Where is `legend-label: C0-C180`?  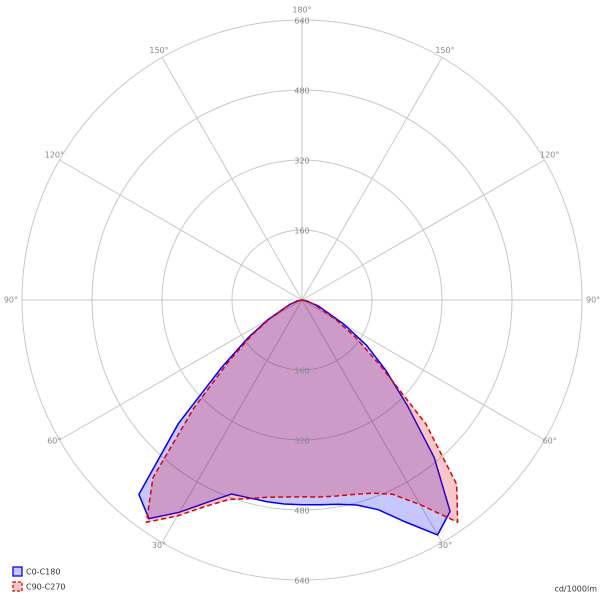 legend-label: C0-C180 is located at coordinates (43, 572).